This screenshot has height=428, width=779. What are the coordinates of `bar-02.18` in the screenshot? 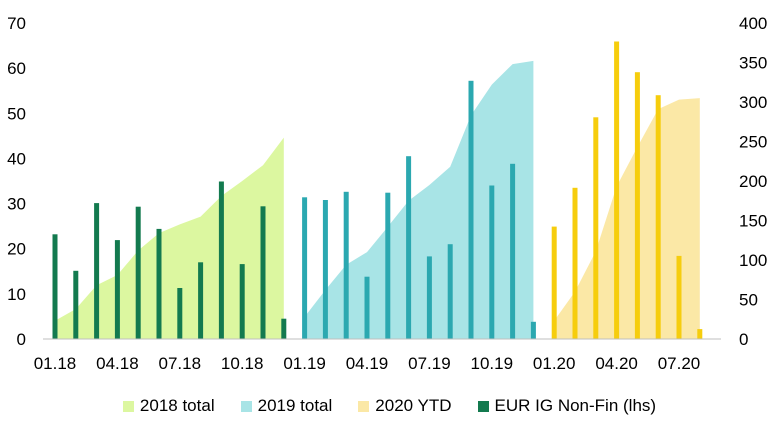 It's located at (76, 304).